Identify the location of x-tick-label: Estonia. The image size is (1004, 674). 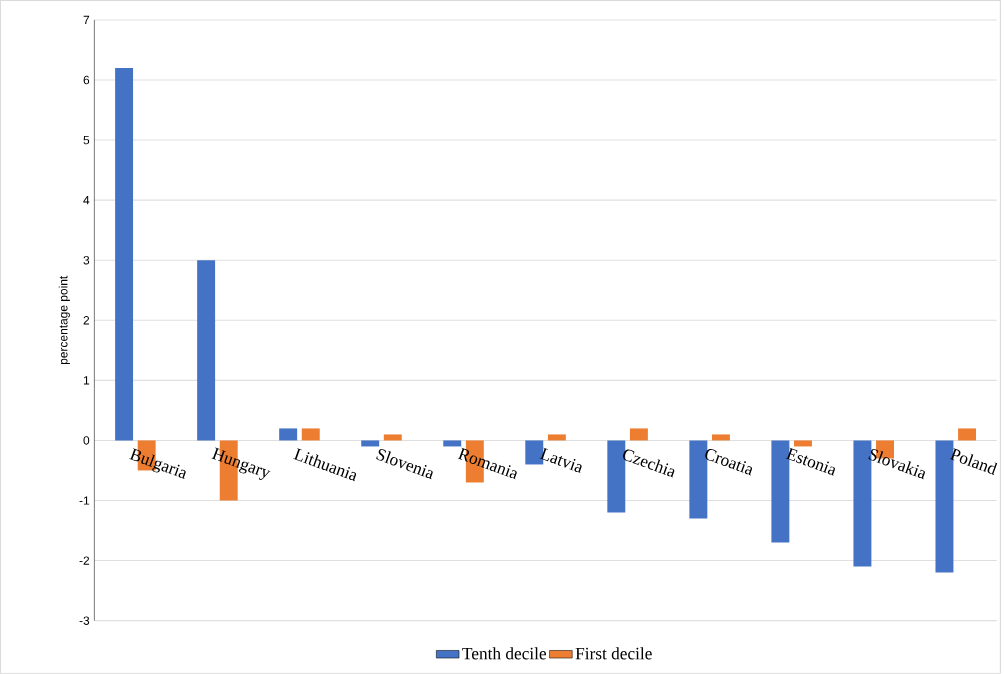
(810, 461).